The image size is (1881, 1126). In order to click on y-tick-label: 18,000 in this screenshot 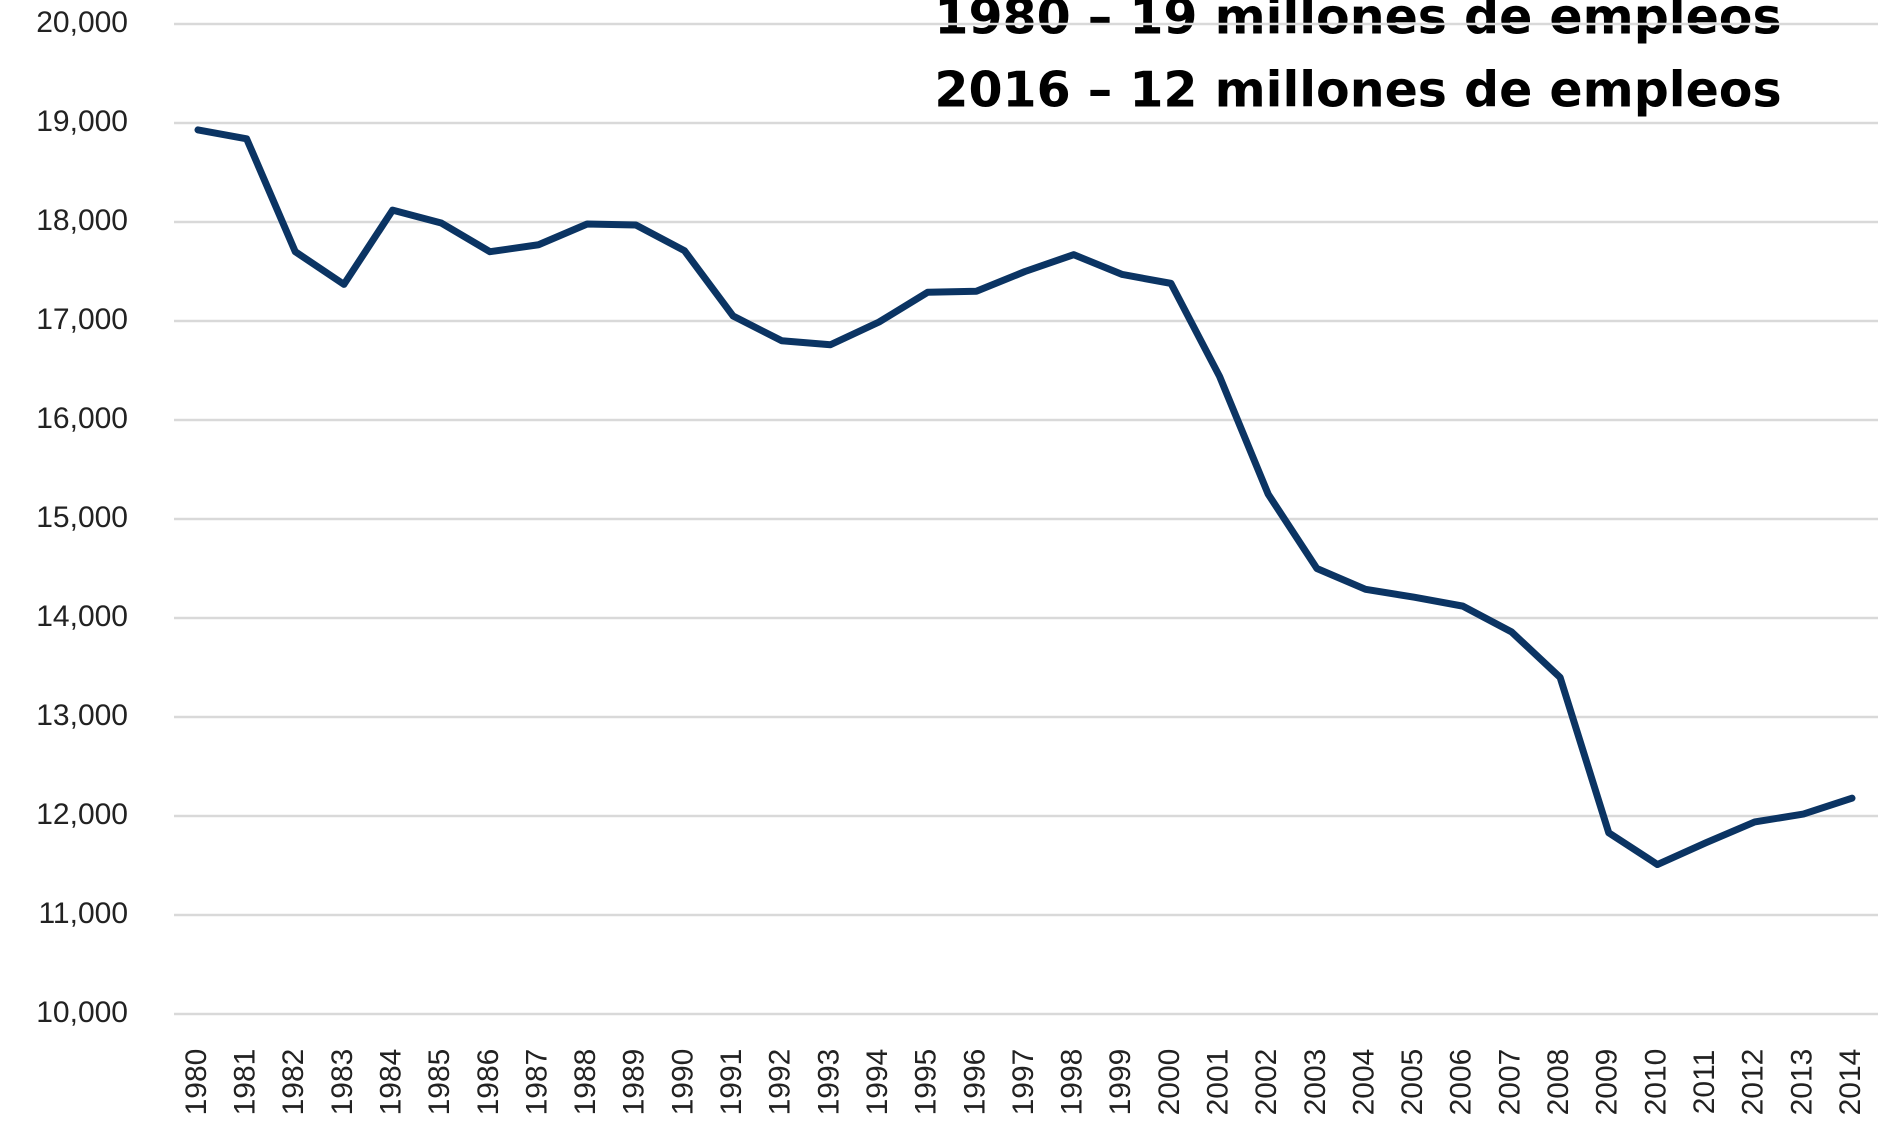, I will do `click(82, 220)`.